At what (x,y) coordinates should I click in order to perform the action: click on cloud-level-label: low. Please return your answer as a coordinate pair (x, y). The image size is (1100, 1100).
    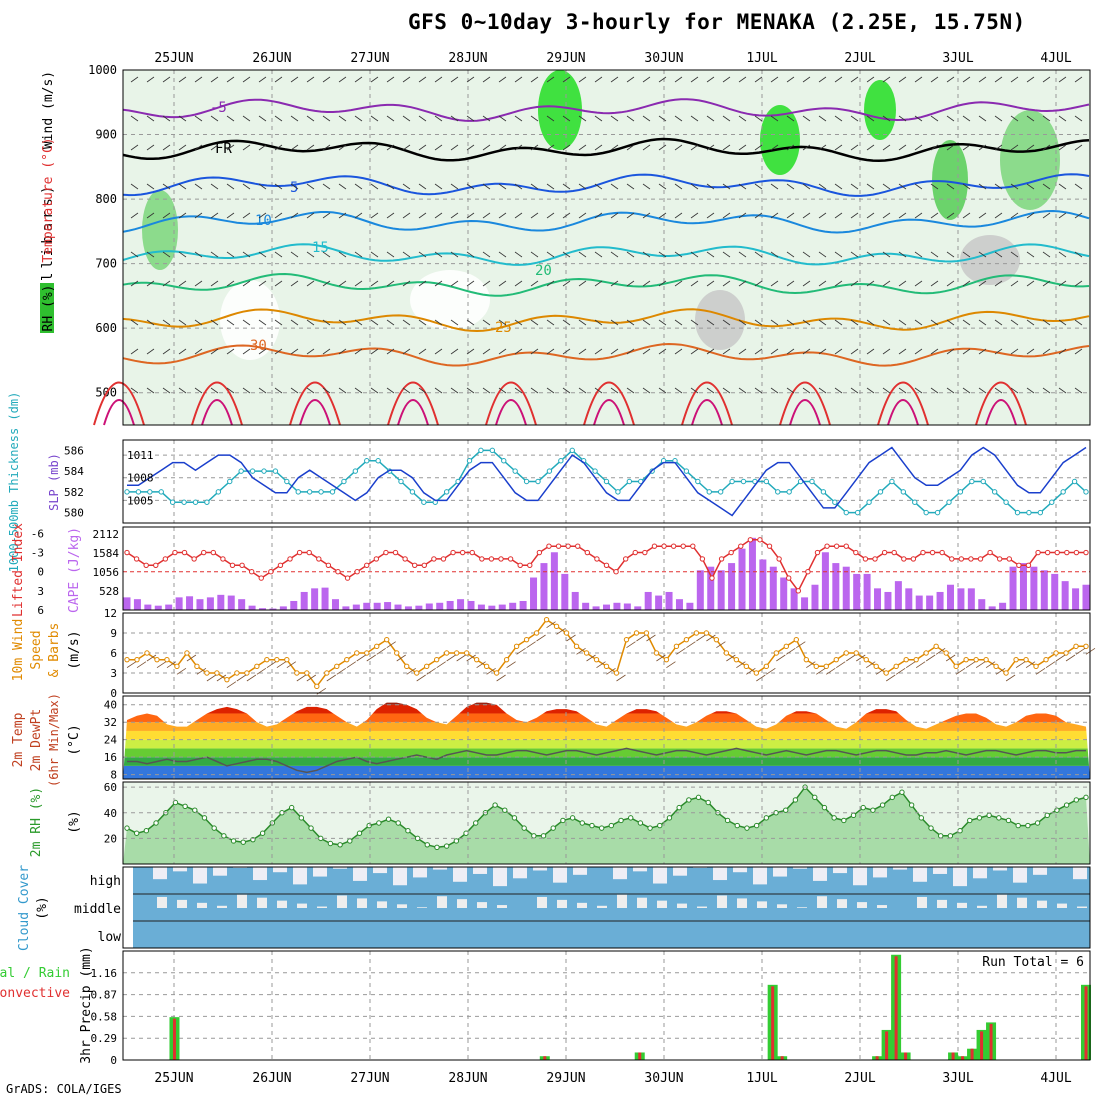
    Looking at the image, I should click on (110, 937).